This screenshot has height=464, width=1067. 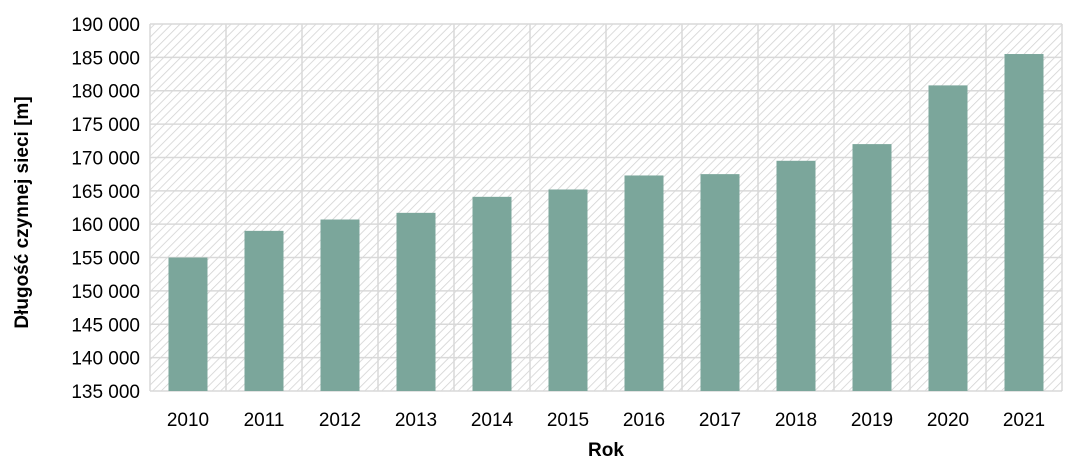 What do you see at coordinates (416, 420) in the screenshot?
I see `x-tick-label: 2013` at bounding box center [416, 420].